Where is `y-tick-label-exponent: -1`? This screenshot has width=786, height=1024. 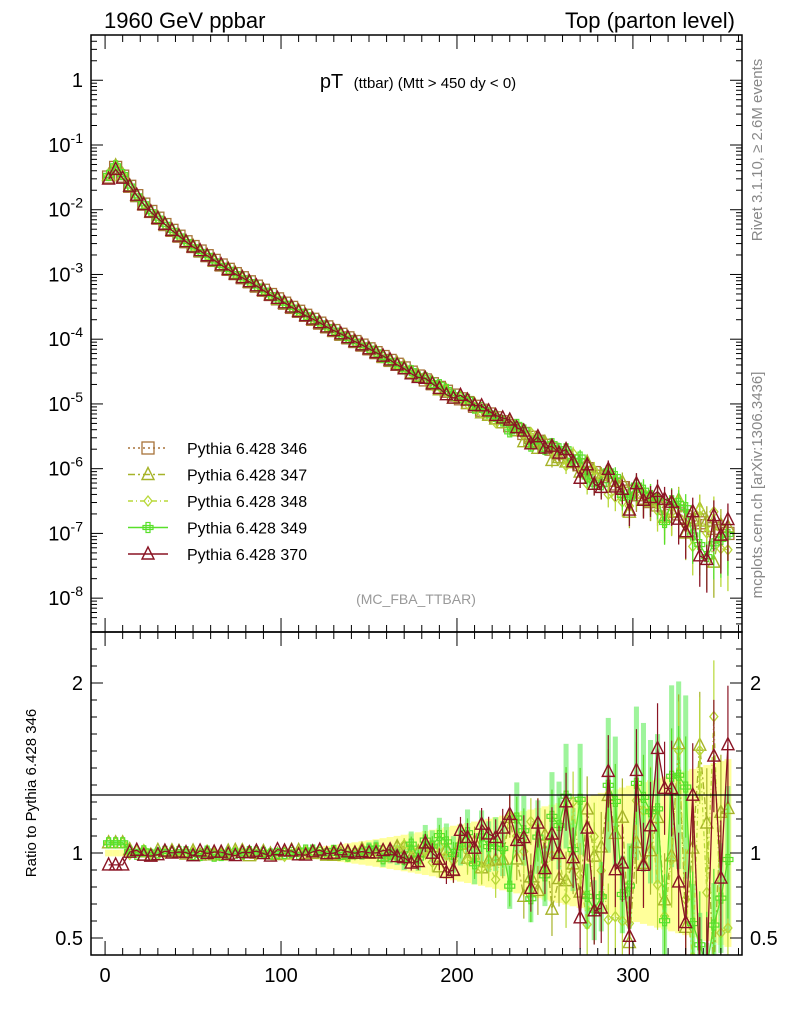
y-tick-label-exponent: -1 is located at coordinates (77, 138).